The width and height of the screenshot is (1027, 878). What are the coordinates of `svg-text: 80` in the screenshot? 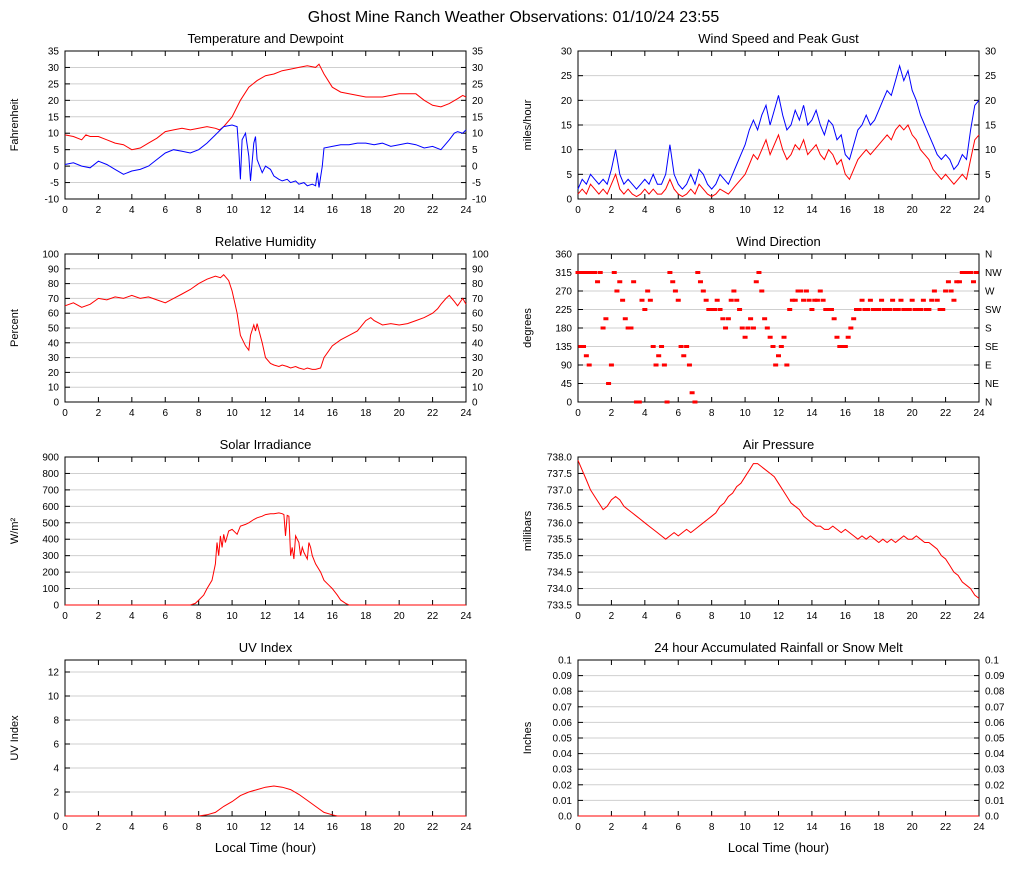 It's located at (53, 284).